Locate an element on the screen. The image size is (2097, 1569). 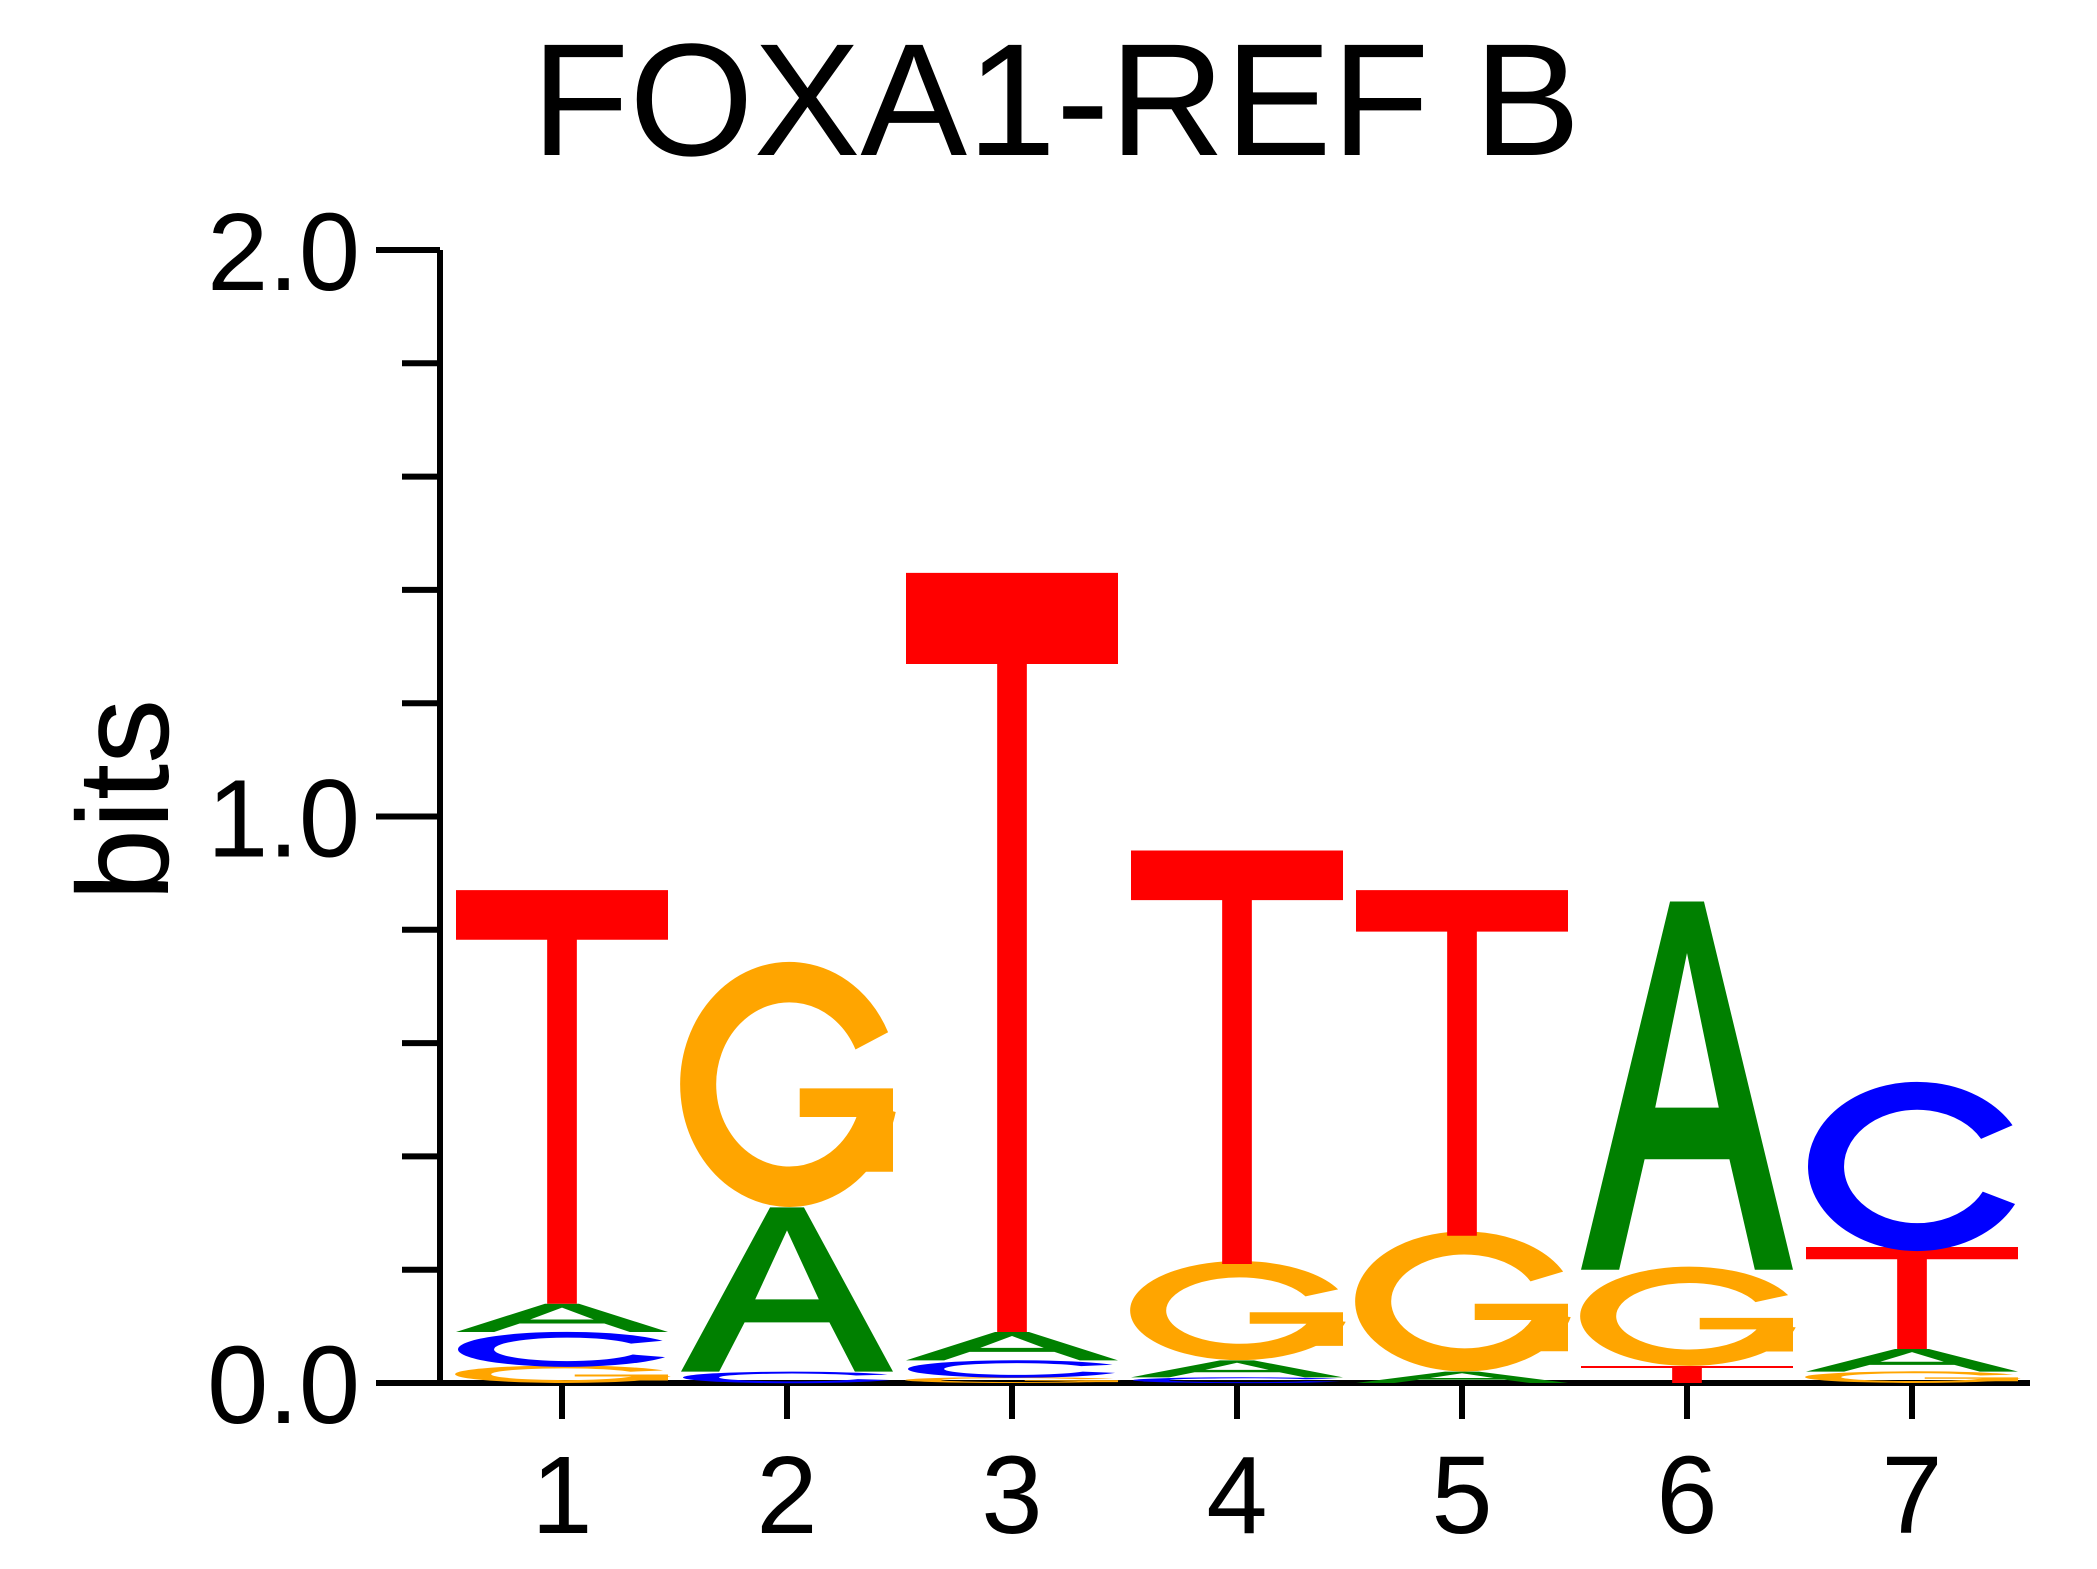
y-axis: 0.0 1.0 2.0 is located at coordinates (325, 819).